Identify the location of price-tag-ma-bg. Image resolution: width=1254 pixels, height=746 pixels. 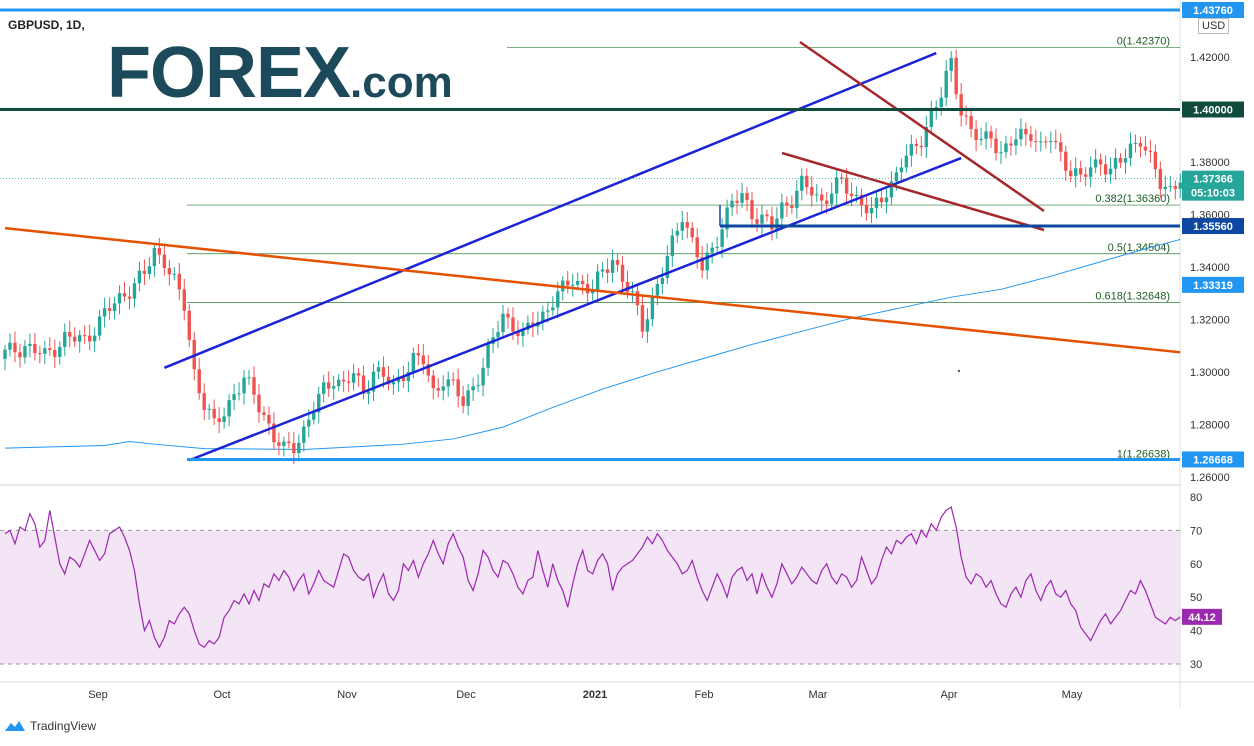
(1213, 284).